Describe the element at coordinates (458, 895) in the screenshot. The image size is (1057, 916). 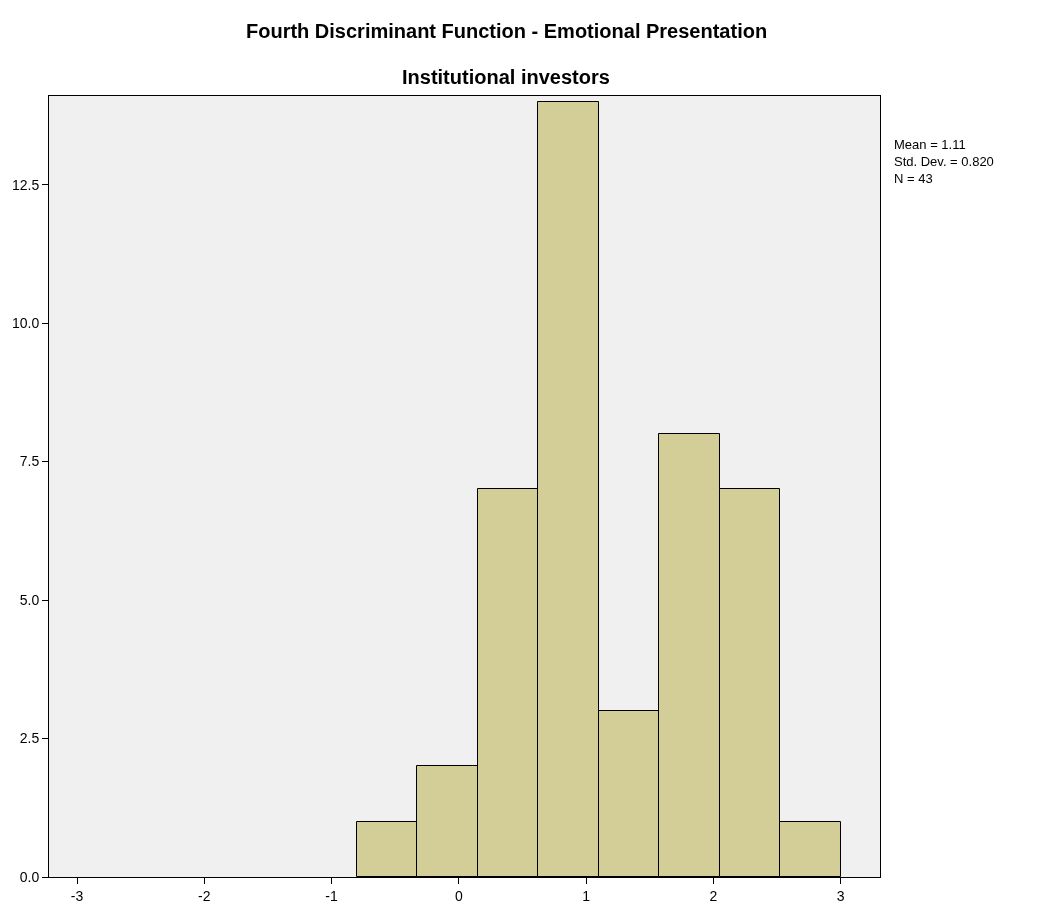
I see `x-tick-label: 0` at that location.